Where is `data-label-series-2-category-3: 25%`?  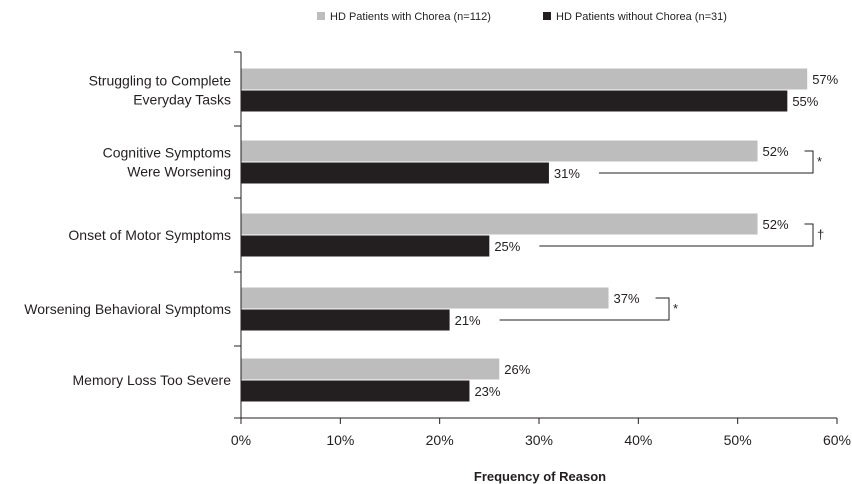
data-label-series-2-category-3: 25% is located at coordinates (507, 246).